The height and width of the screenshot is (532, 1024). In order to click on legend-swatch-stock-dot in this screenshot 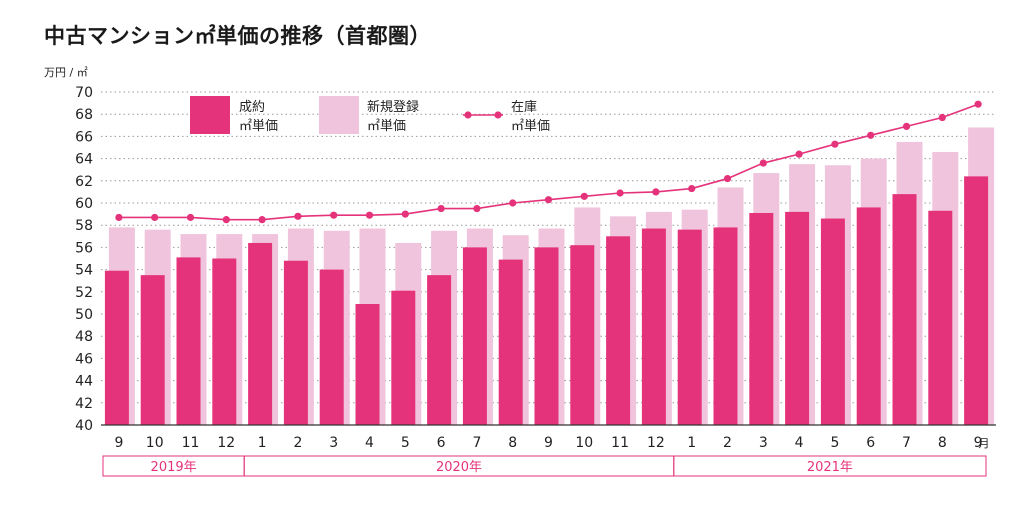, I will do `click(498, 115)`.